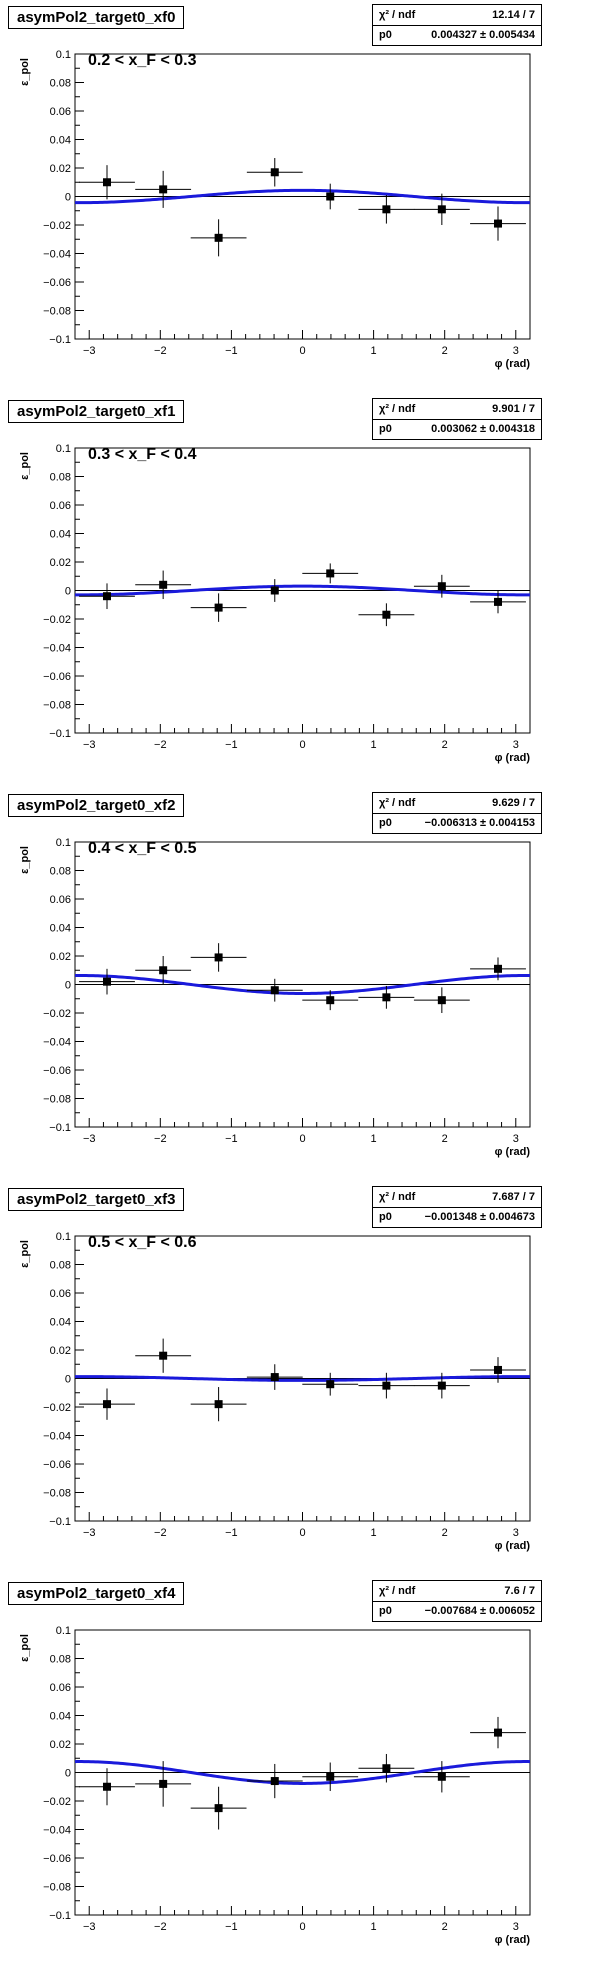  What do you see at coordinates (457, 813) in the screenshot?
I see `fit-stats-box: χ² / ndf 9.629 / 7 p0 −0.006313 ± 0.004153` at bounding box center [457, 813].